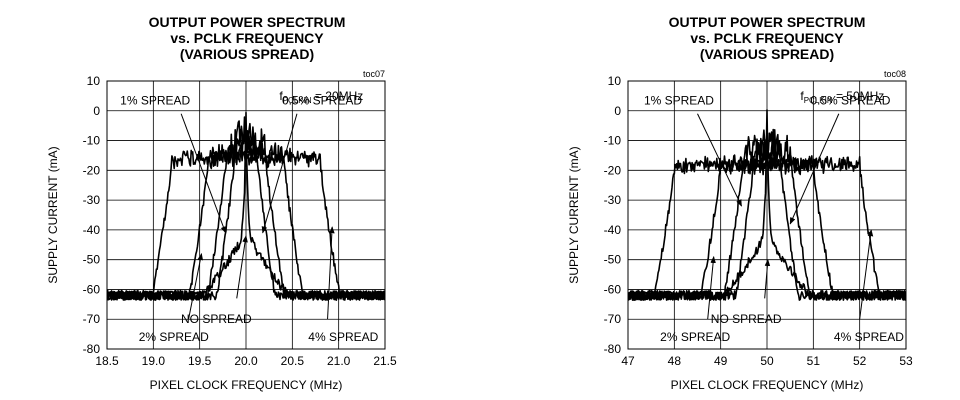  I want to click on x-tick-label: 19.0, so click(154, 361).